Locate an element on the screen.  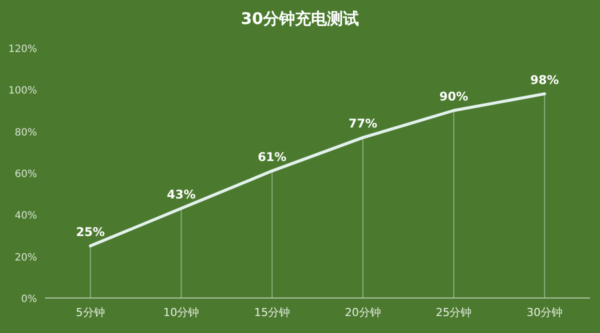
y-tick-label: 80% is located at coordinates (25, 132).